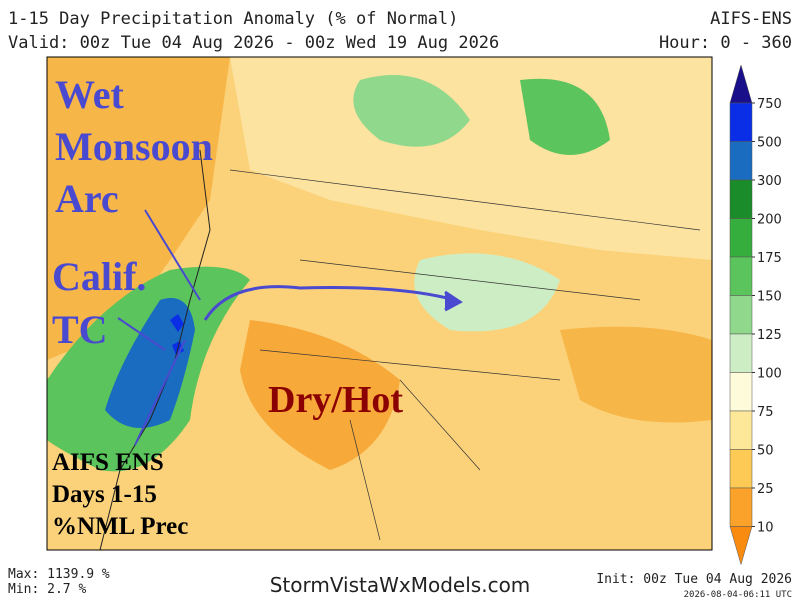 This screenshot has height=600, width=800. I want to click on colorbar-label: 750, so click(769, 104).